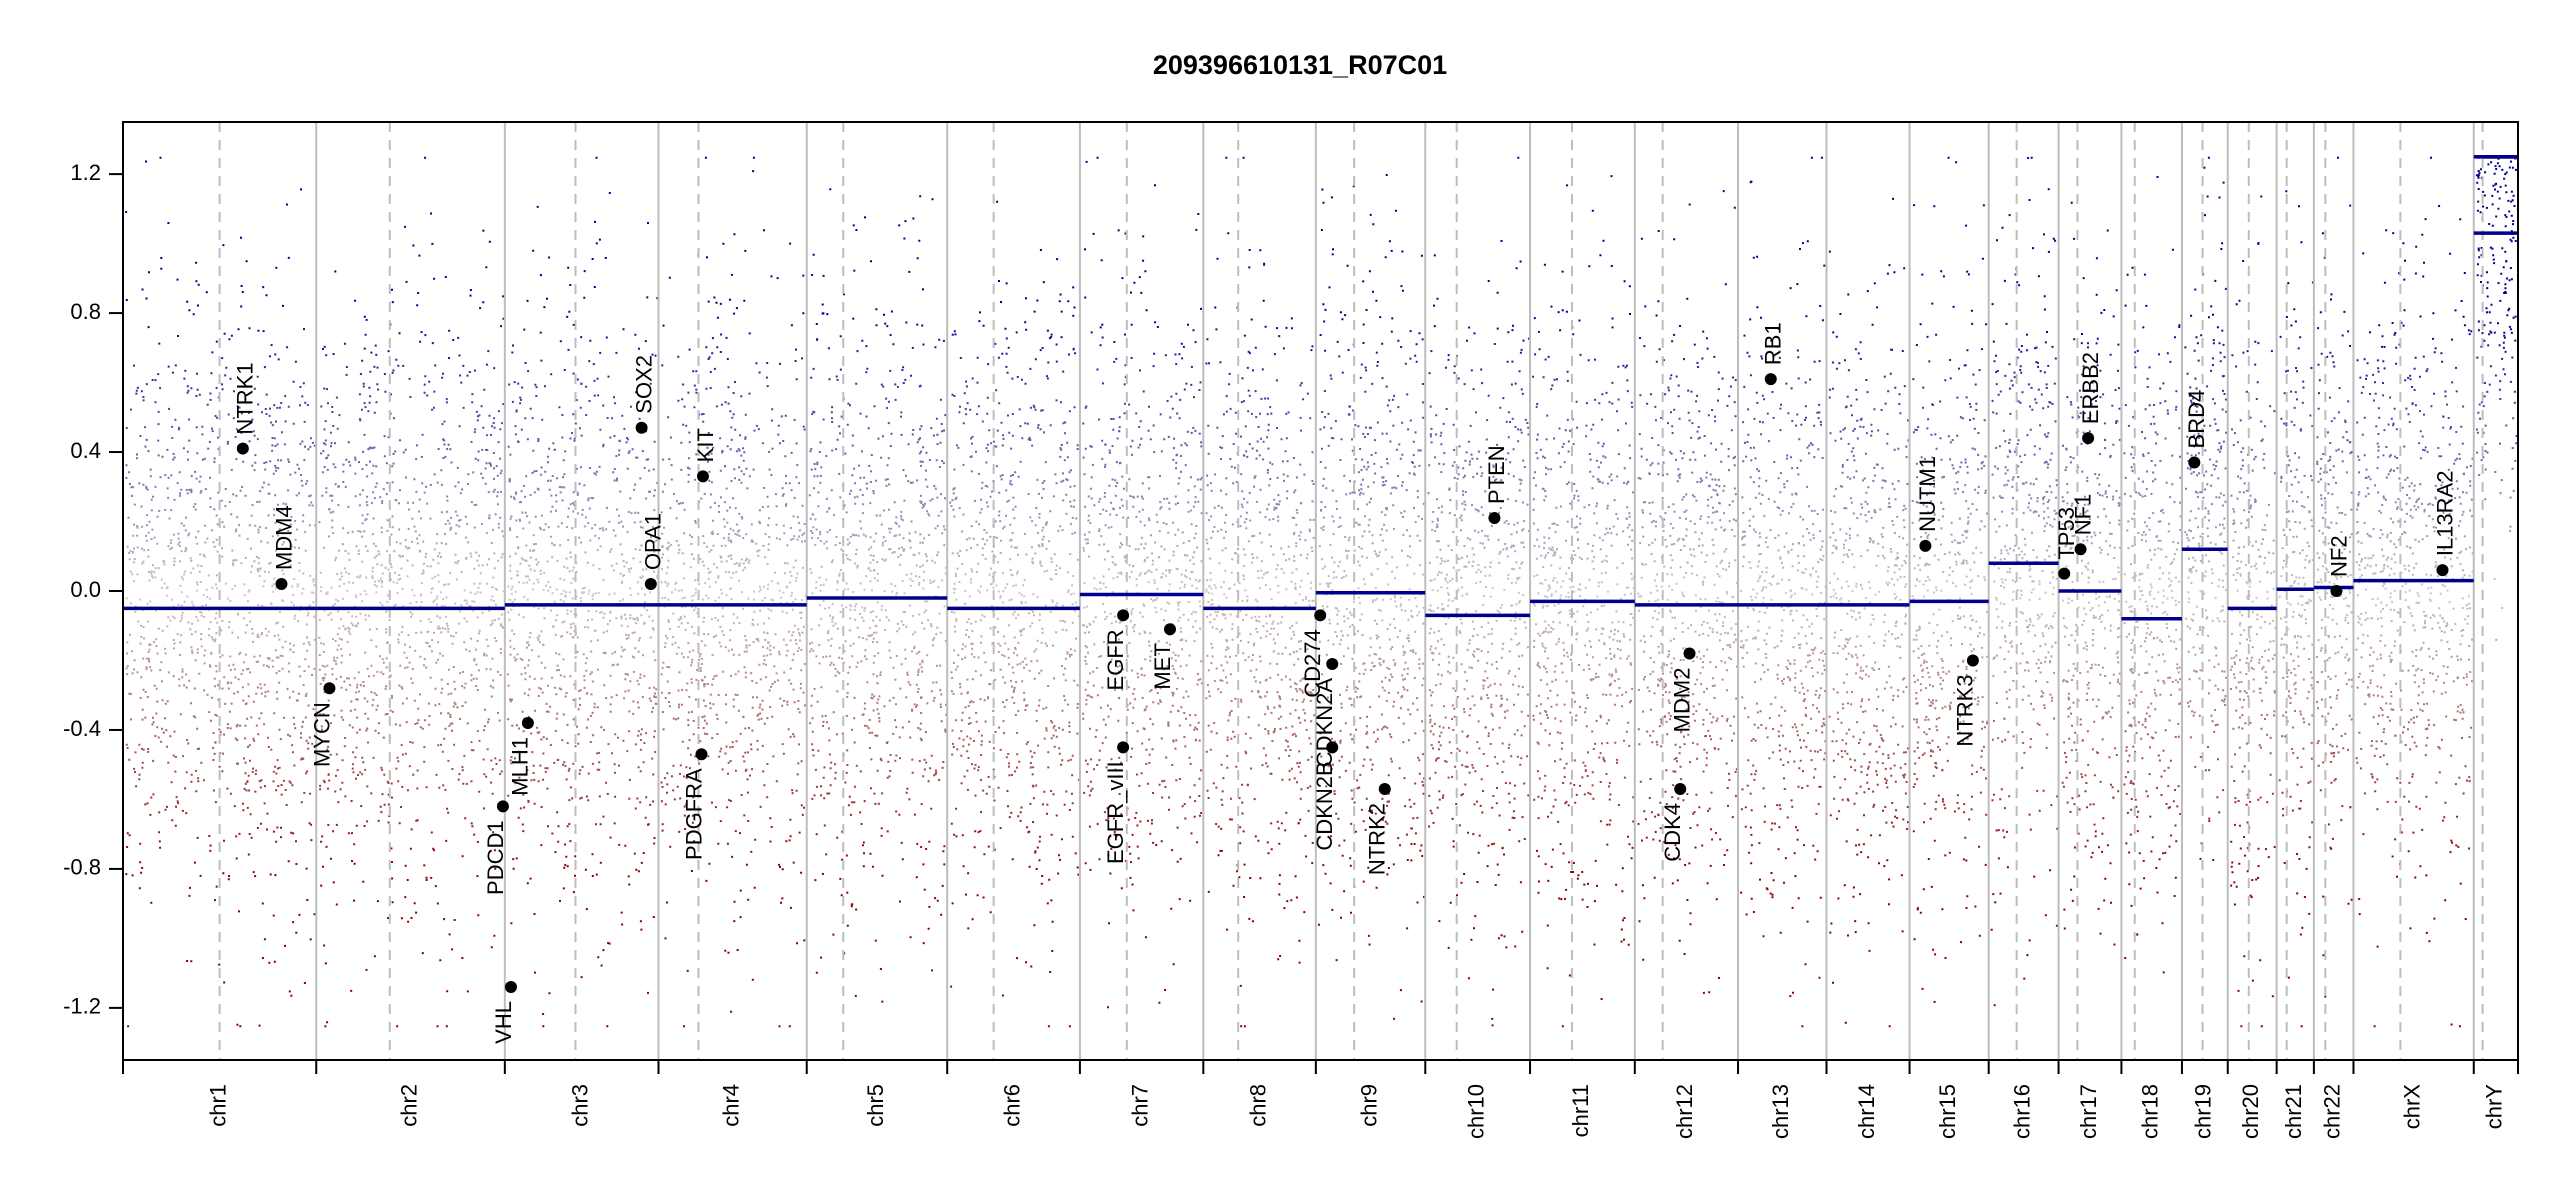 Image resolution: width=2550 pixels, height=1200 pixels. I want to click on y-tick-label: 0.4, so click(85, 450).